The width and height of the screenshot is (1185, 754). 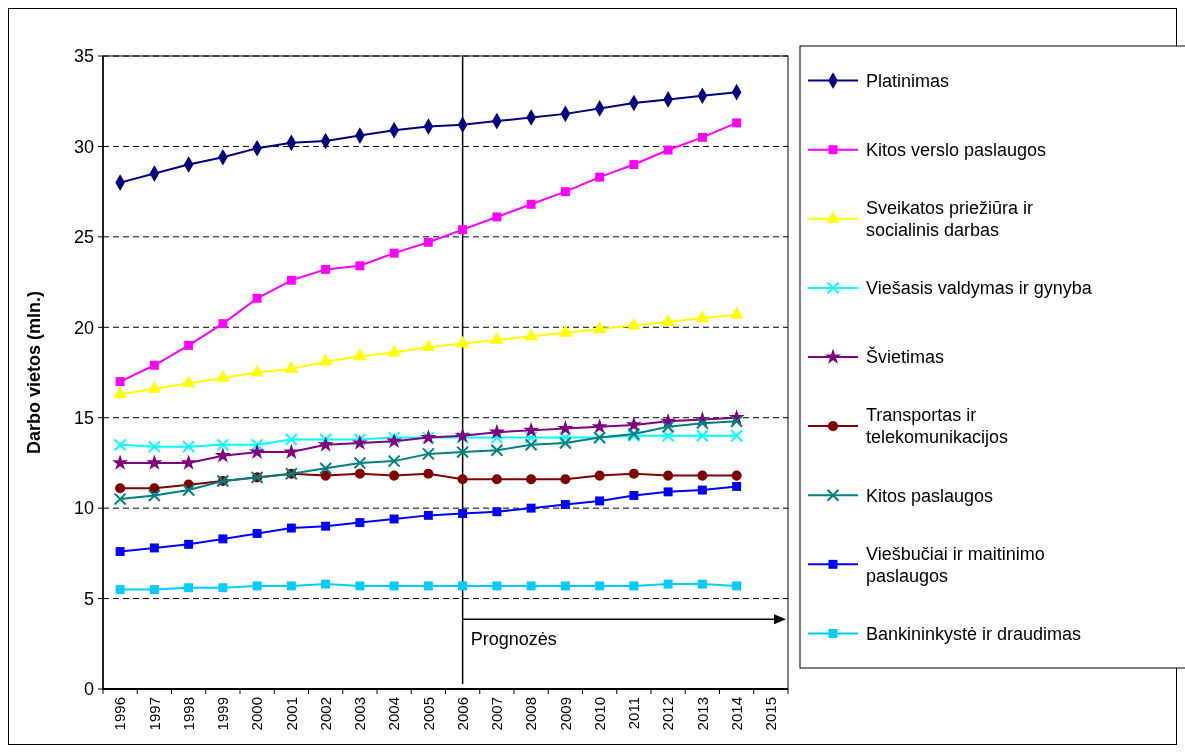 I want to click on x-tick-label: 1998, so click(x=188, y=714).